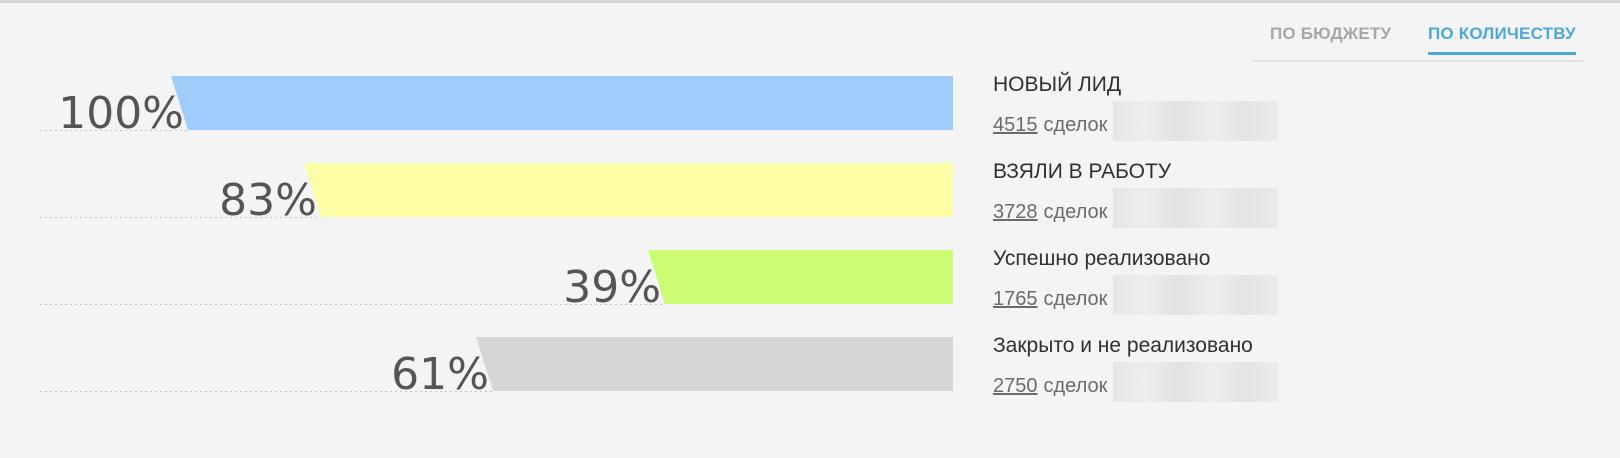 The image size is (1620, 458). What do you see at coordinates (1102, 258) in the screenshot?
I see `stage-name: Успешно реализовано` at bounding box center [1102, 258].